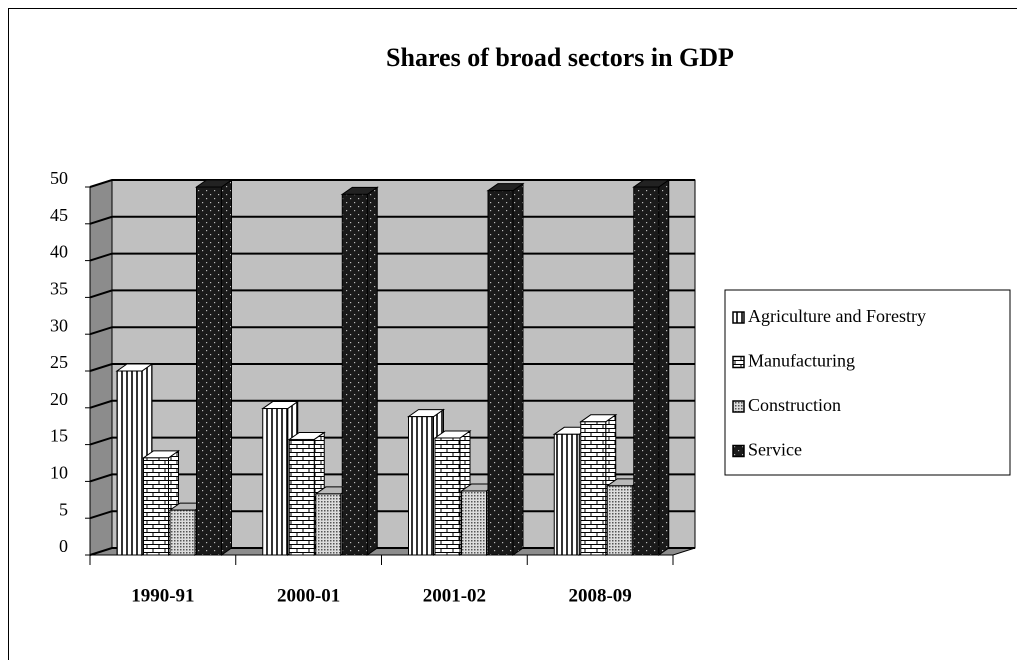  I want to click on y-tick-label: 10, so click(59, 473).